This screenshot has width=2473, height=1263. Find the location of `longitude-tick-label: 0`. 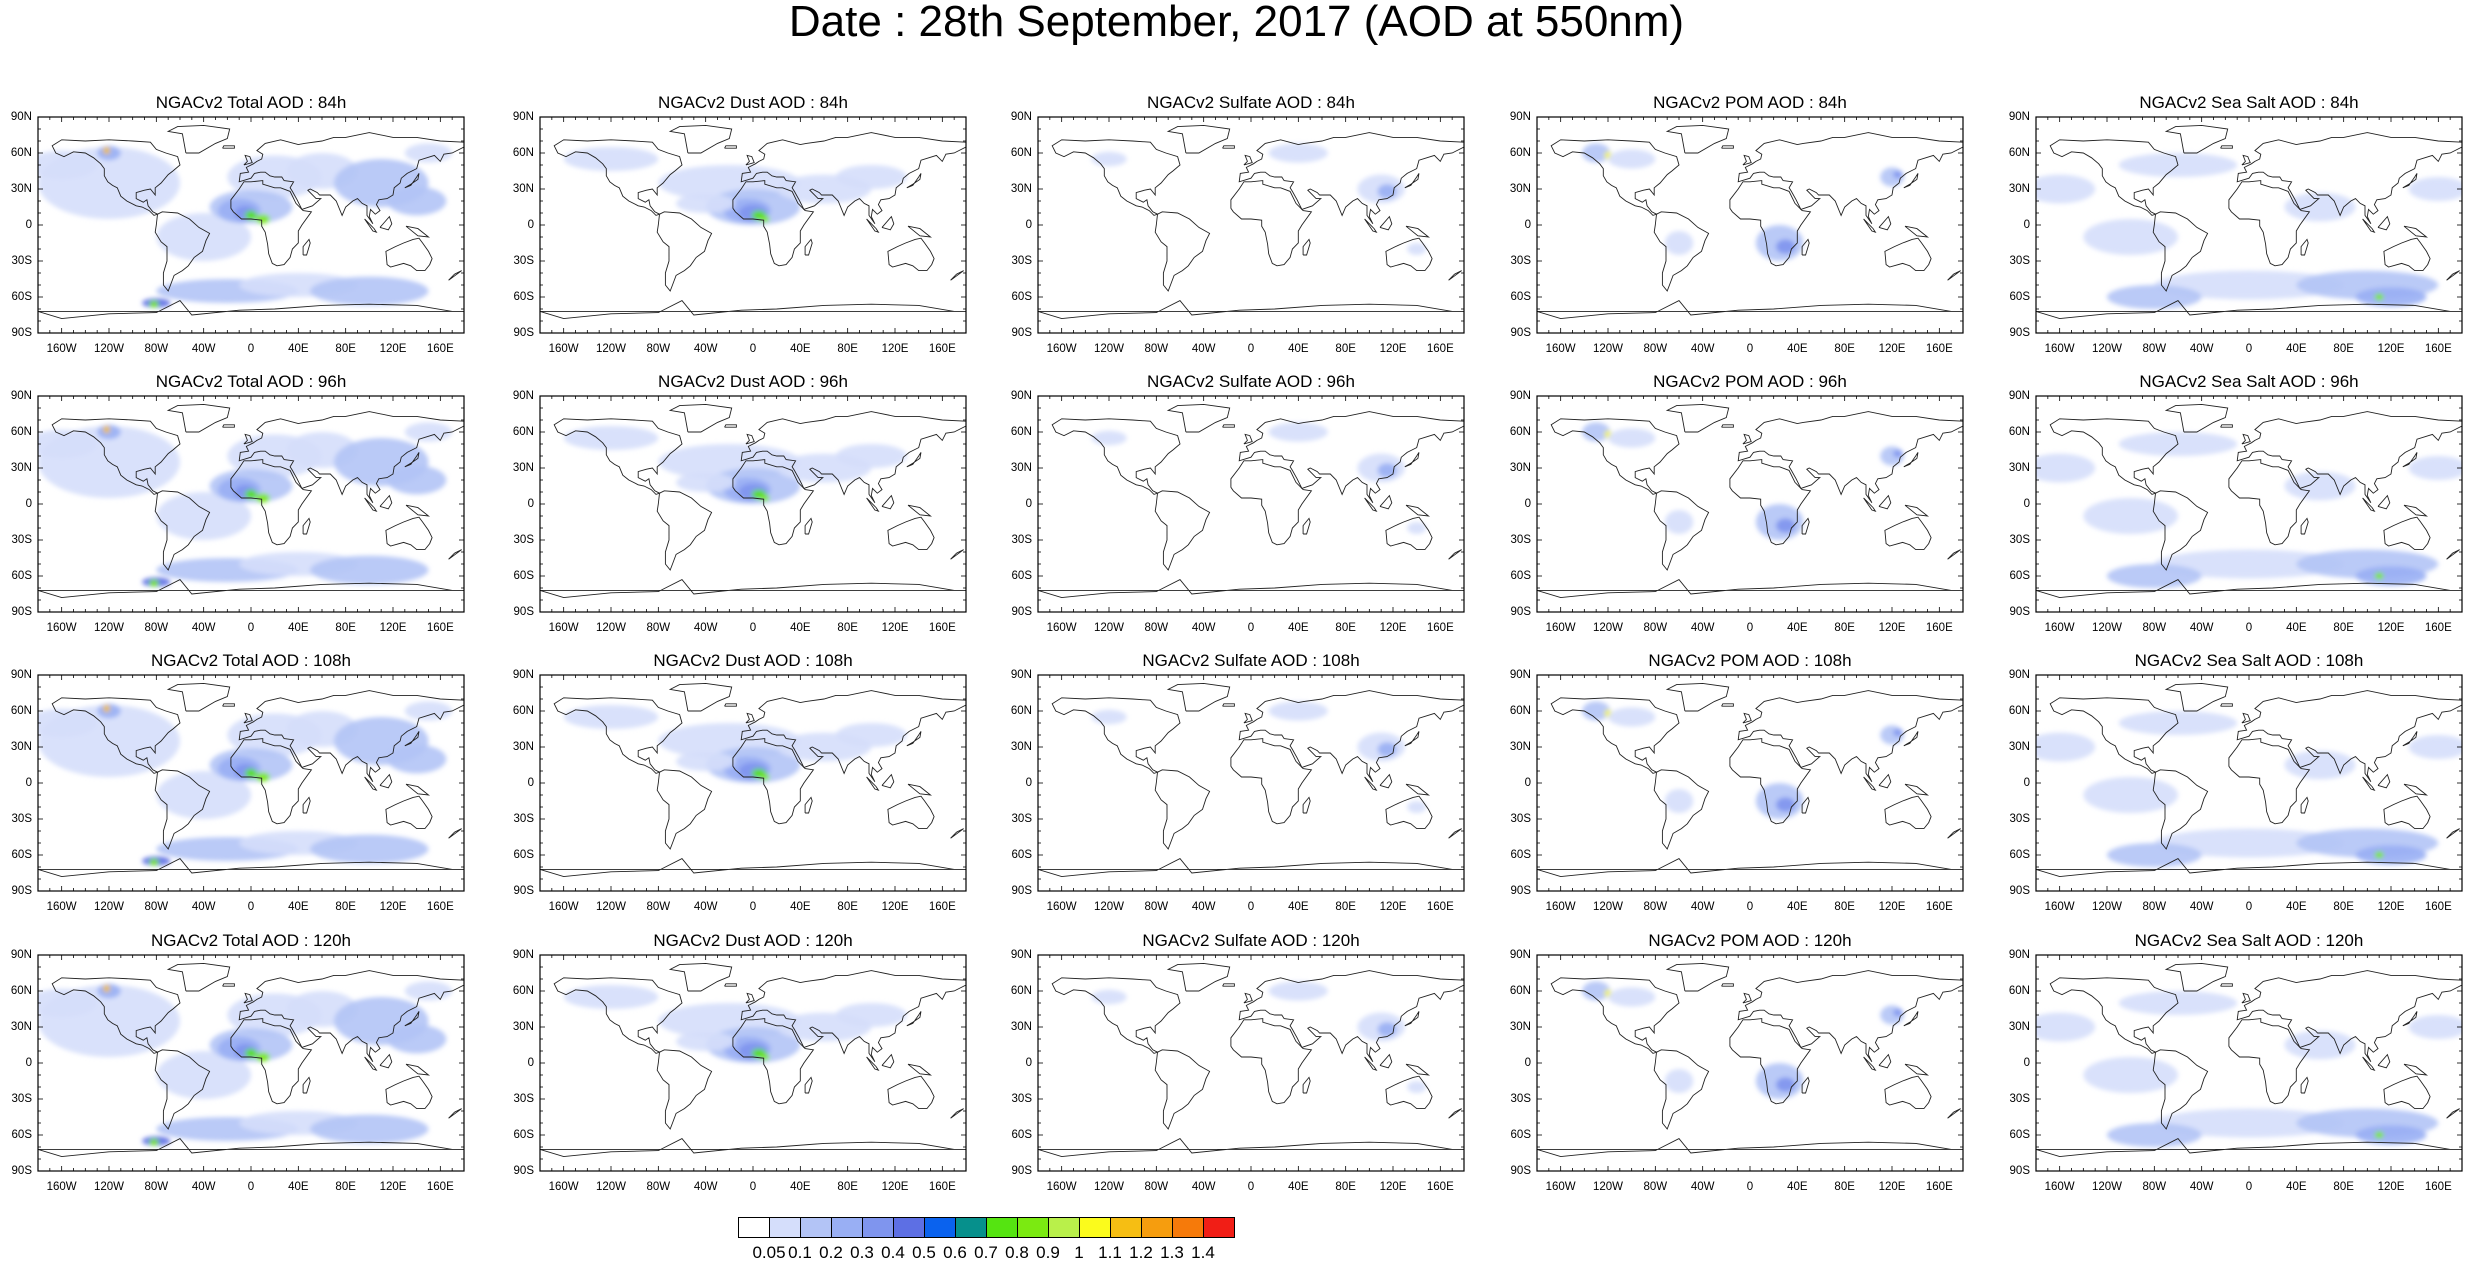

longitude-tick-label: 0 is located at coordinates (251, 628).